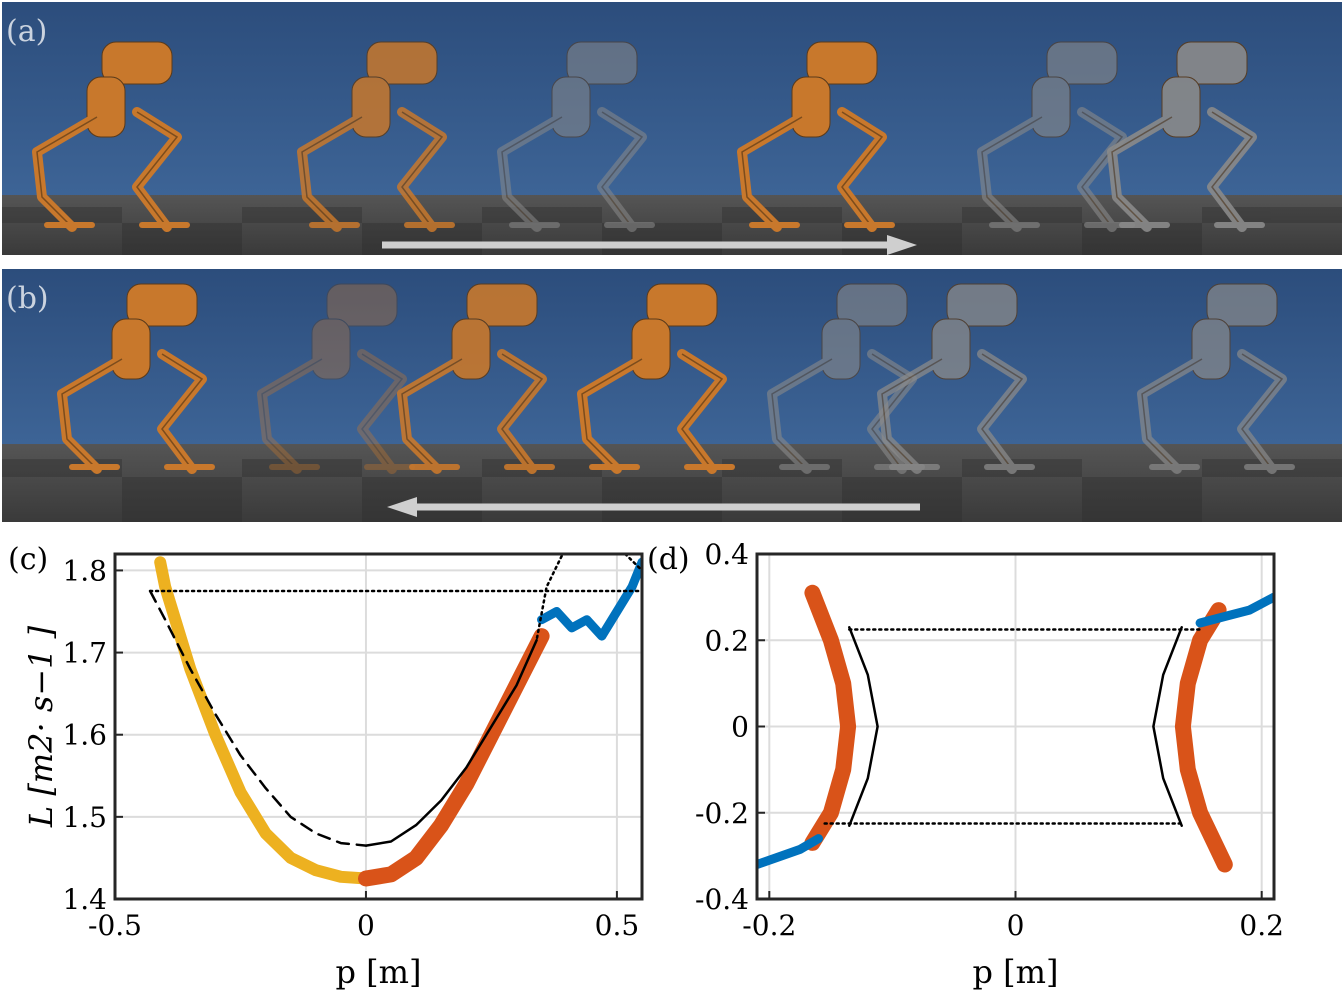 The image size is (1344, 1004). What do you see at coordinates (726, 554) in the screenshot?
I see `y-tick-label: 0.4` at bounding box center [726, 554].